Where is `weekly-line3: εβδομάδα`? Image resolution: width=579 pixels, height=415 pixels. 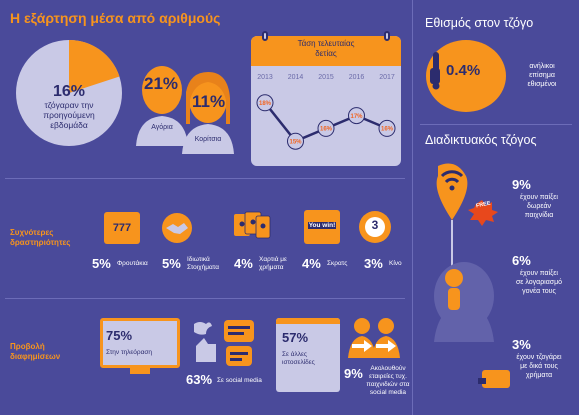 weekly-line3: εβδομάδα is located at coordinates (69, 125).